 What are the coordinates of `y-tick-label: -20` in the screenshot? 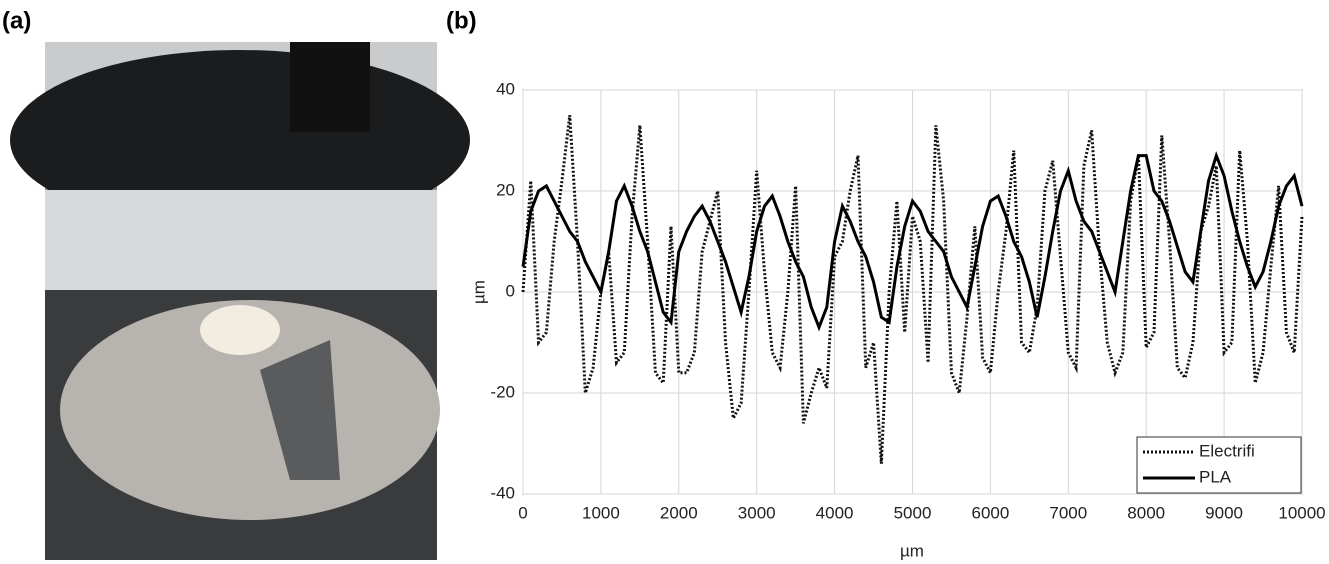 It's located at (502, 391).